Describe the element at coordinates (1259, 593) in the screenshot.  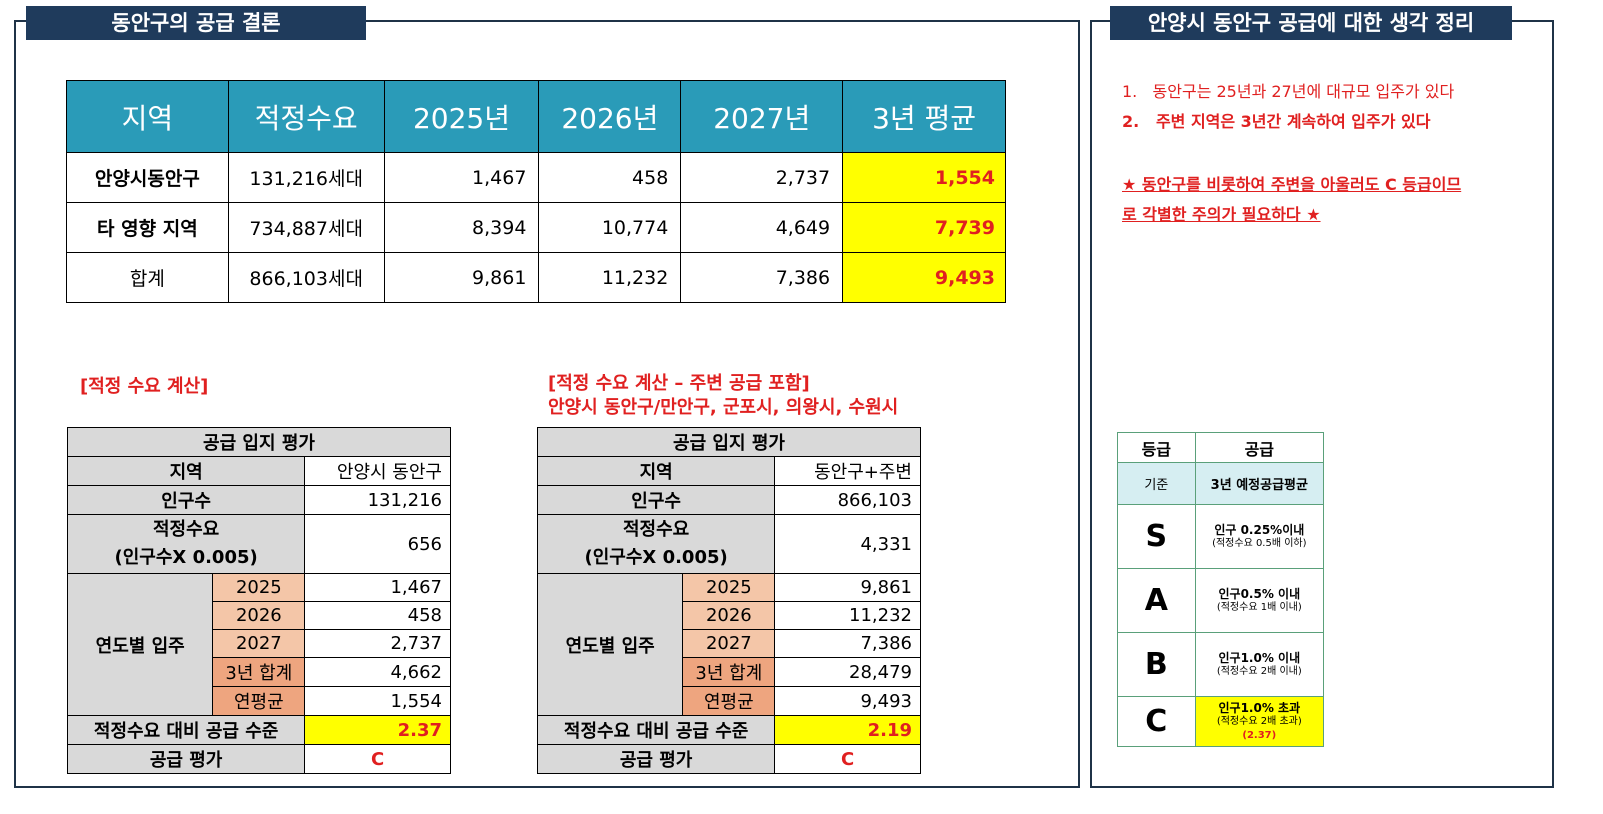
I see `grade-desc-main: 인구0.5% 이내` at that location.